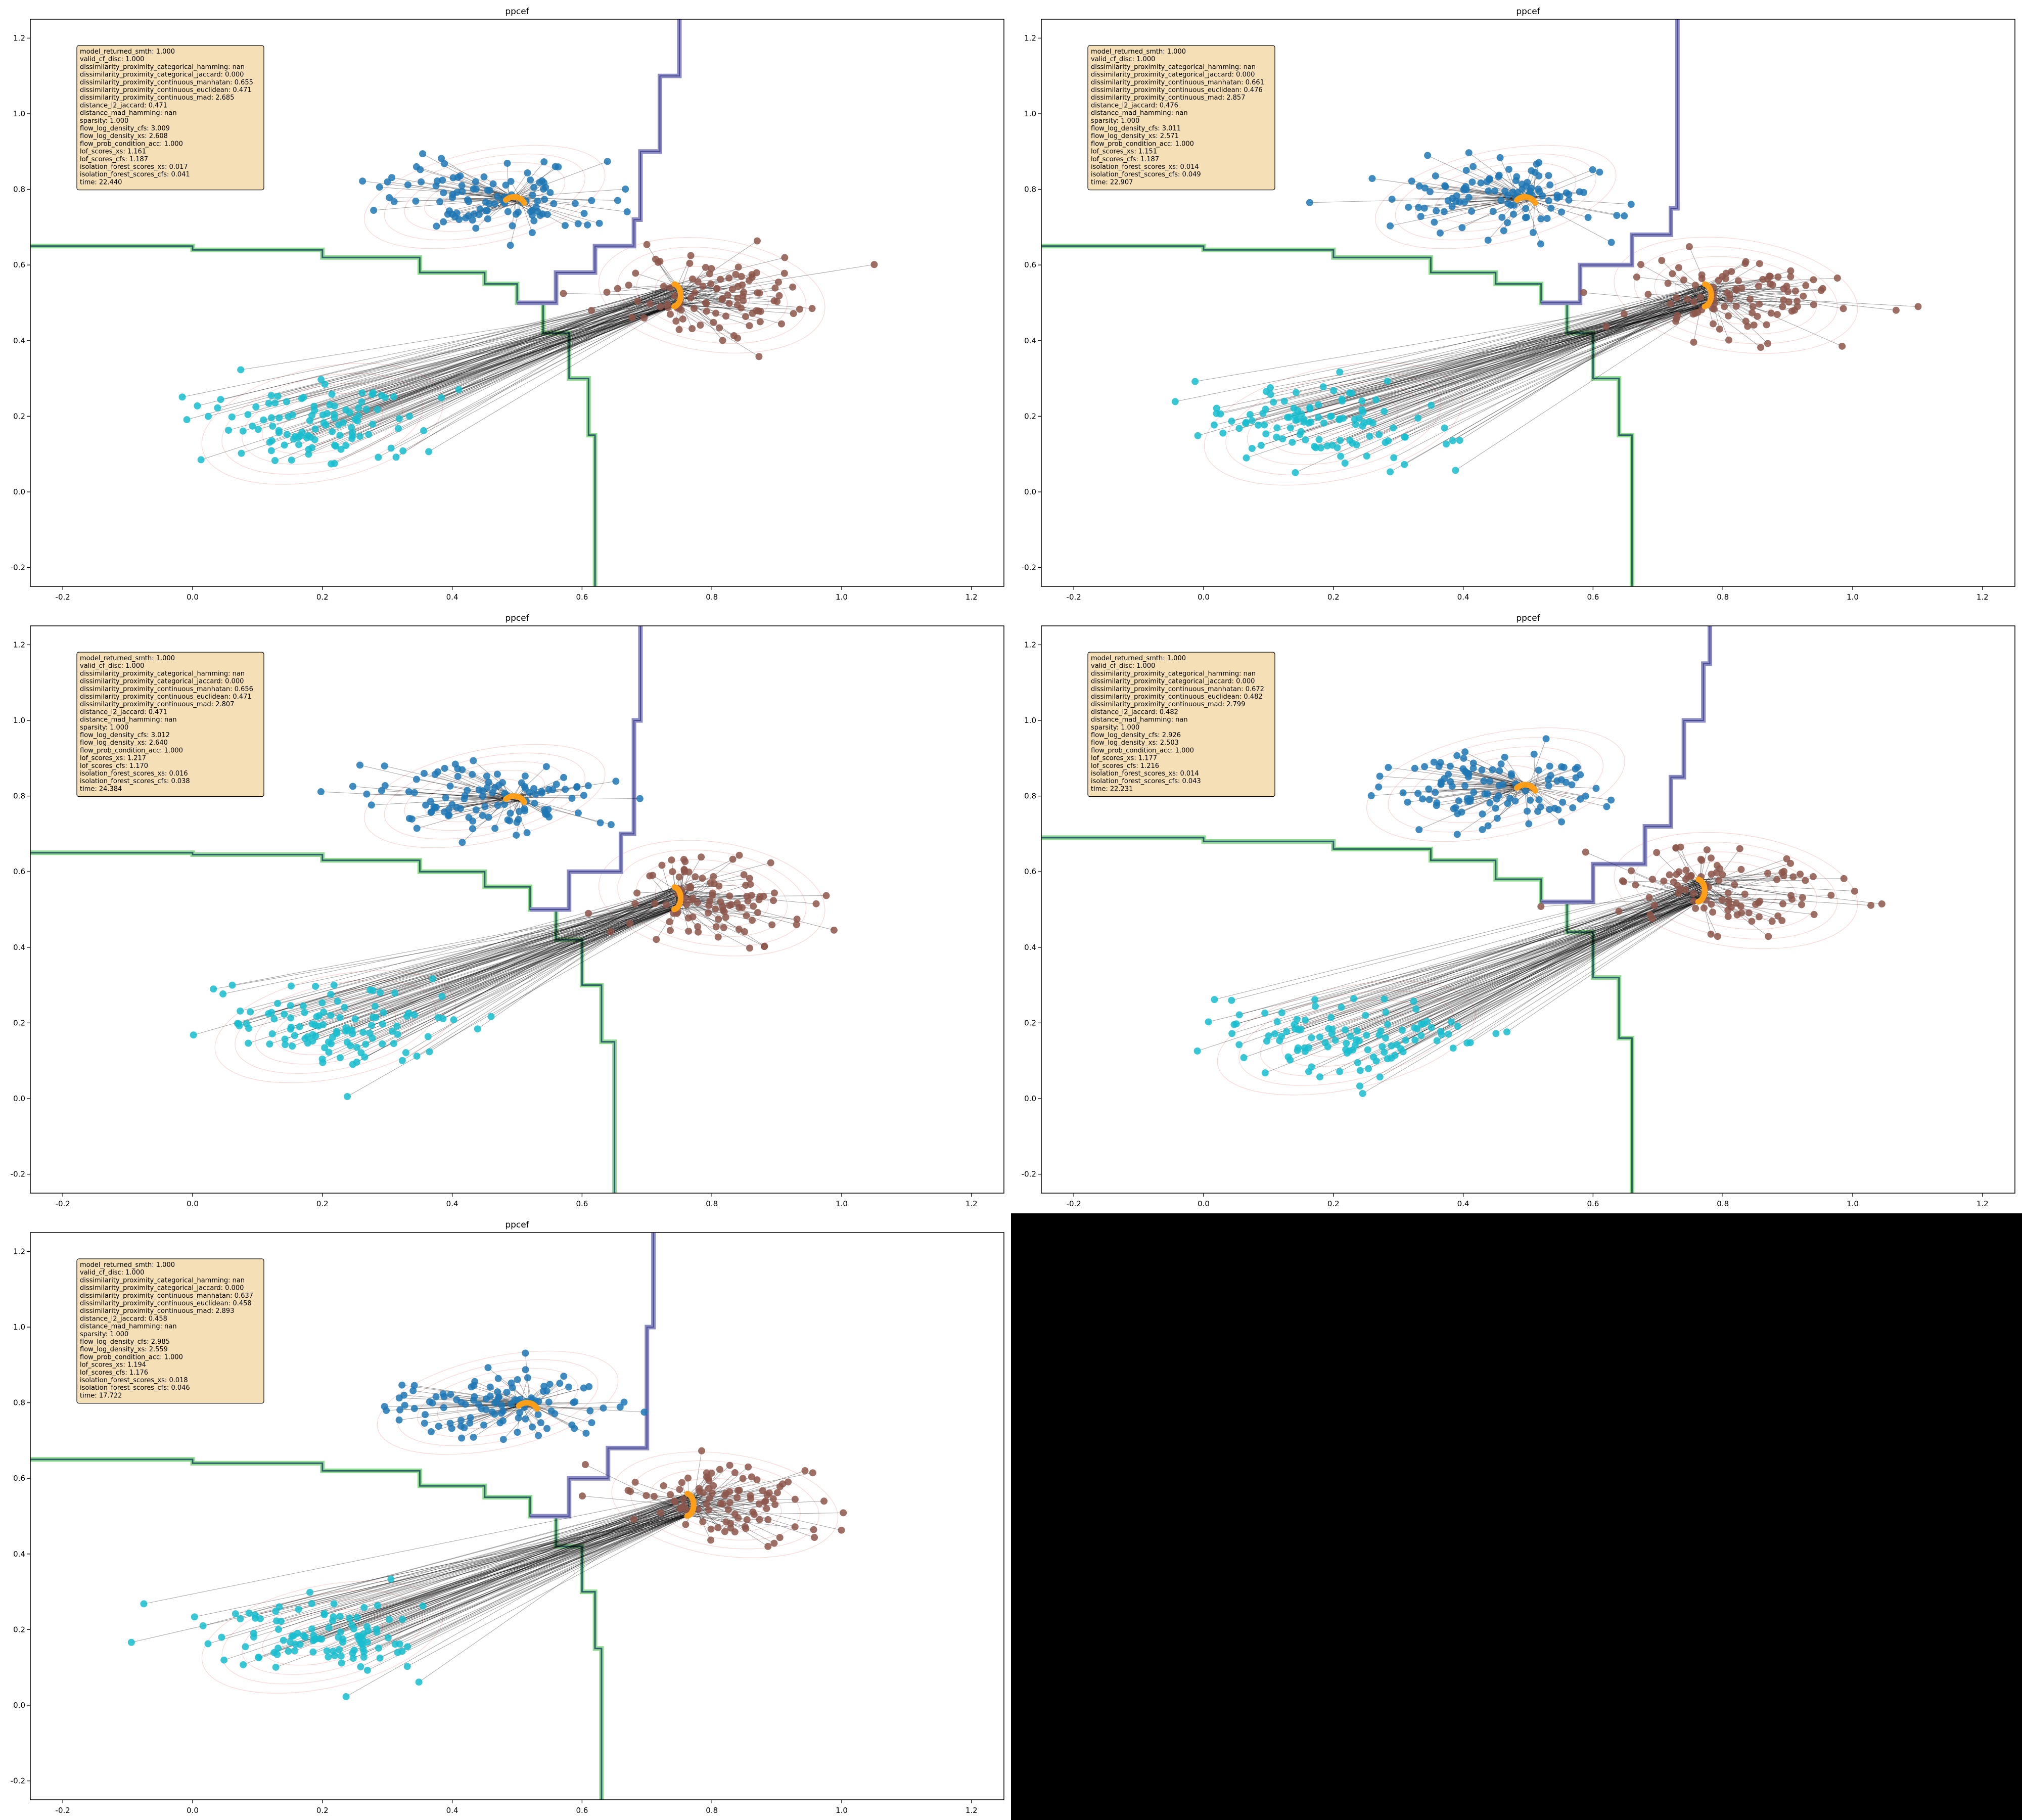 This screenshot has height=1820, width=2022. I want to click on metric-line: flow_log_density_cfs: 3.012, so click(125, 735).